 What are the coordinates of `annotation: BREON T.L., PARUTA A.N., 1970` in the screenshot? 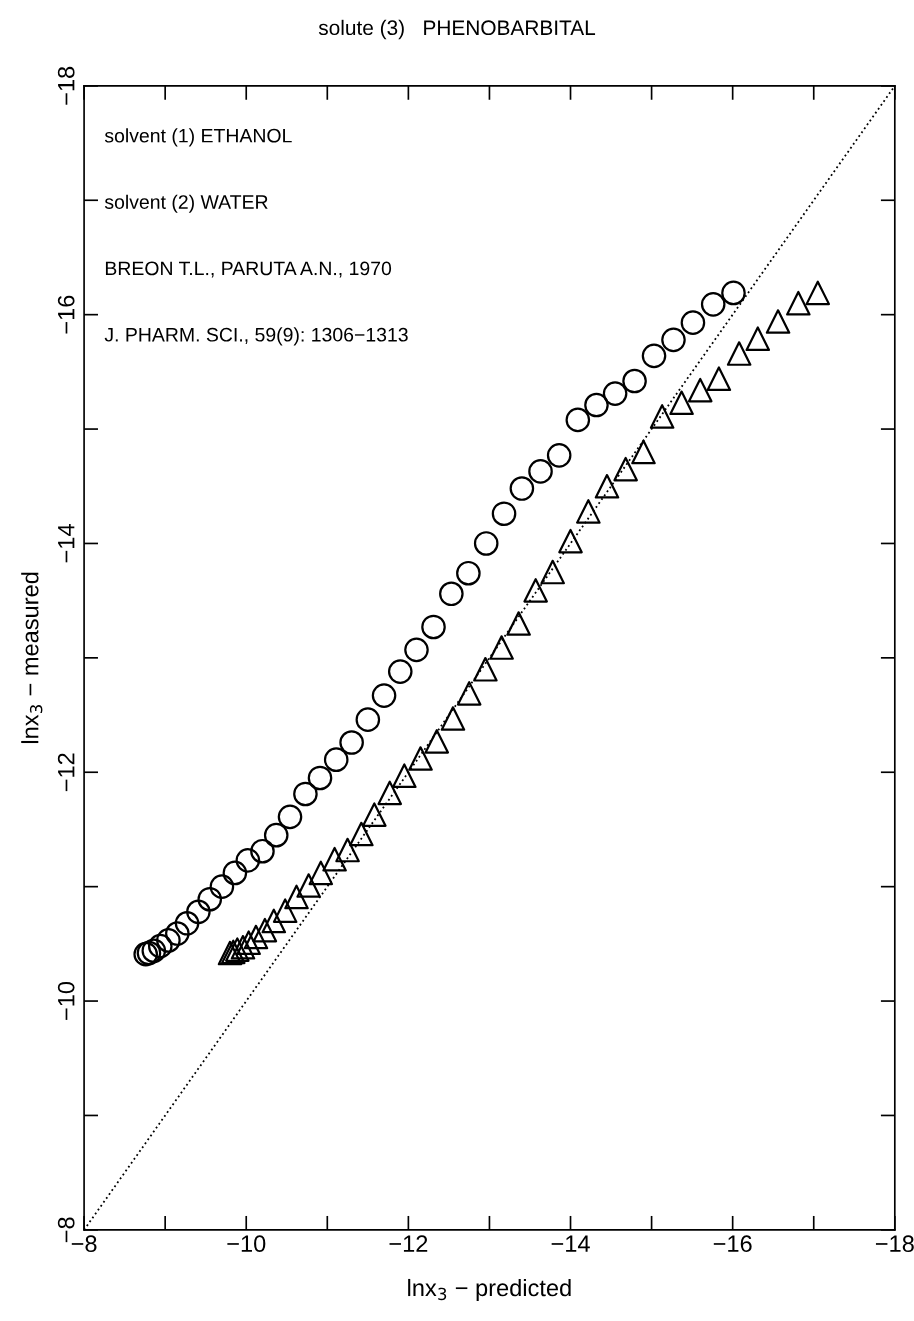 It's located at (248, 269).